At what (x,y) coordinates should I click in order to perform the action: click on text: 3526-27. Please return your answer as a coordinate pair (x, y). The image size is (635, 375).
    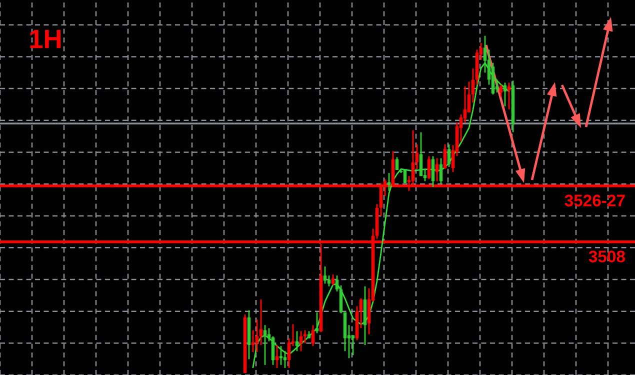
    Looking at the image, I should click on (594, 200).